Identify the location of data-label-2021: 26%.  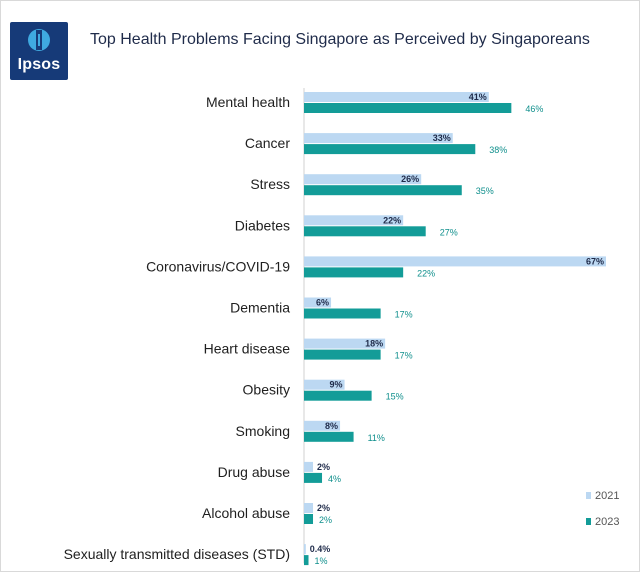
(410, 179).